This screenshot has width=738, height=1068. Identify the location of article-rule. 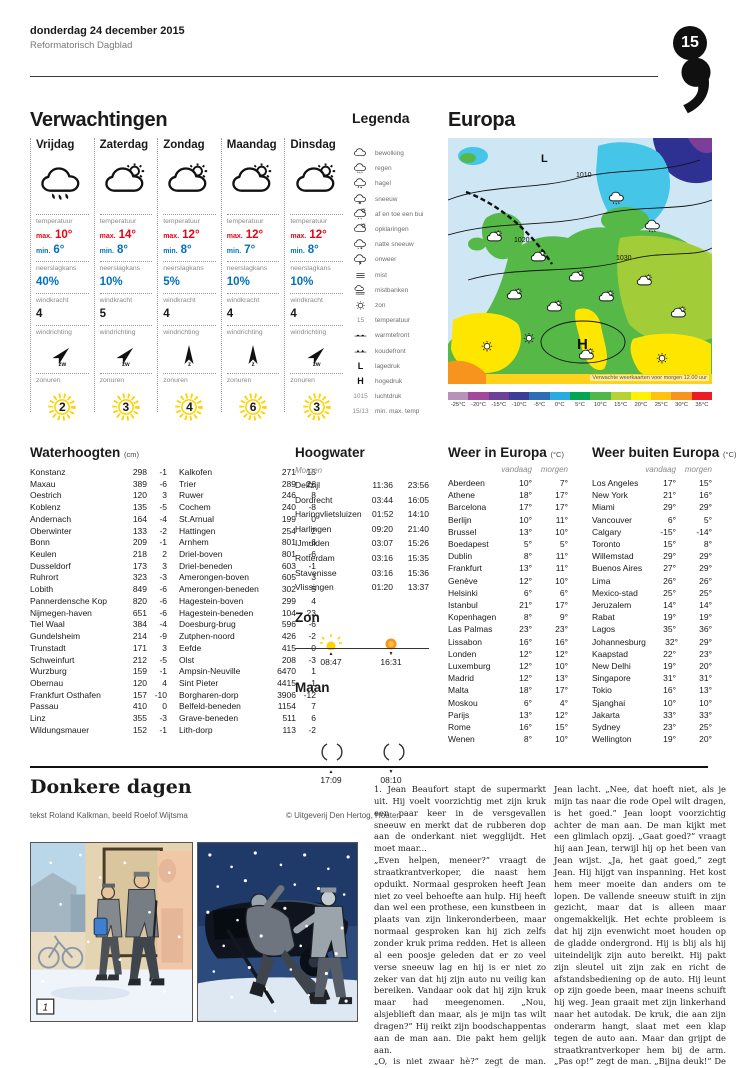
(369, 767).